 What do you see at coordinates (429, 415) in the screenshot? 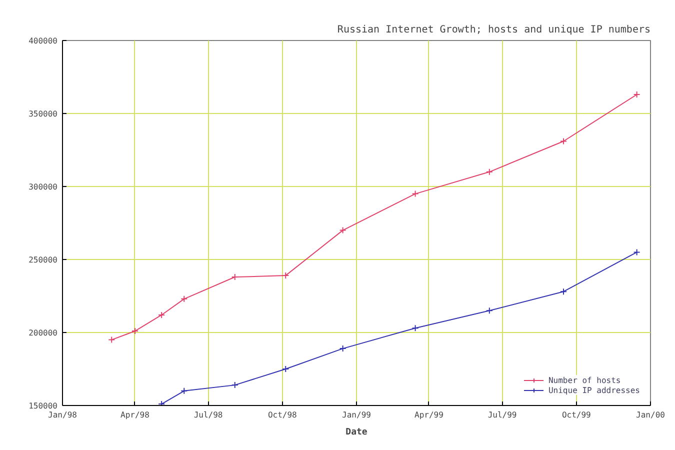
I see `x-tick-label: Apr/99` at bounding box center [429, 415].